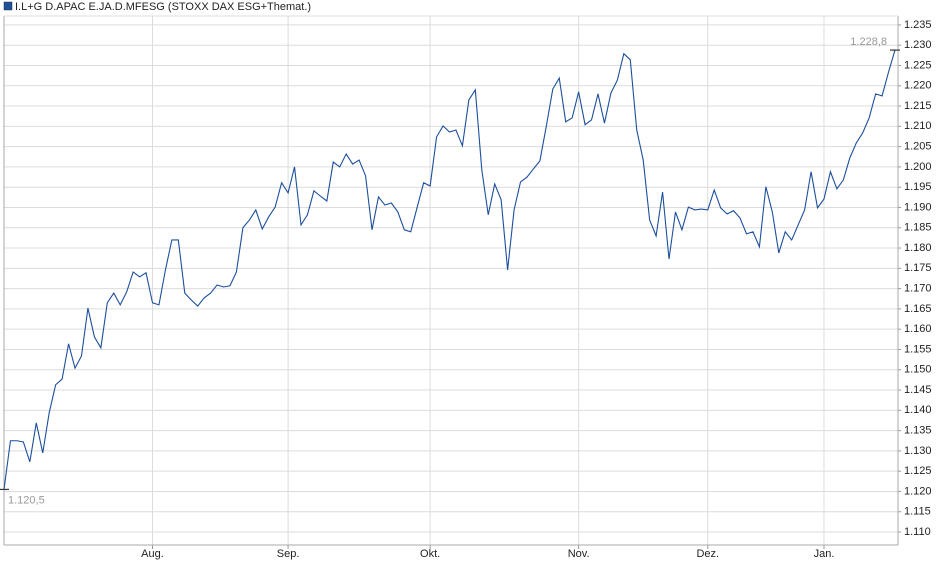  I want to click on legend-swatch, so click(8, 6).